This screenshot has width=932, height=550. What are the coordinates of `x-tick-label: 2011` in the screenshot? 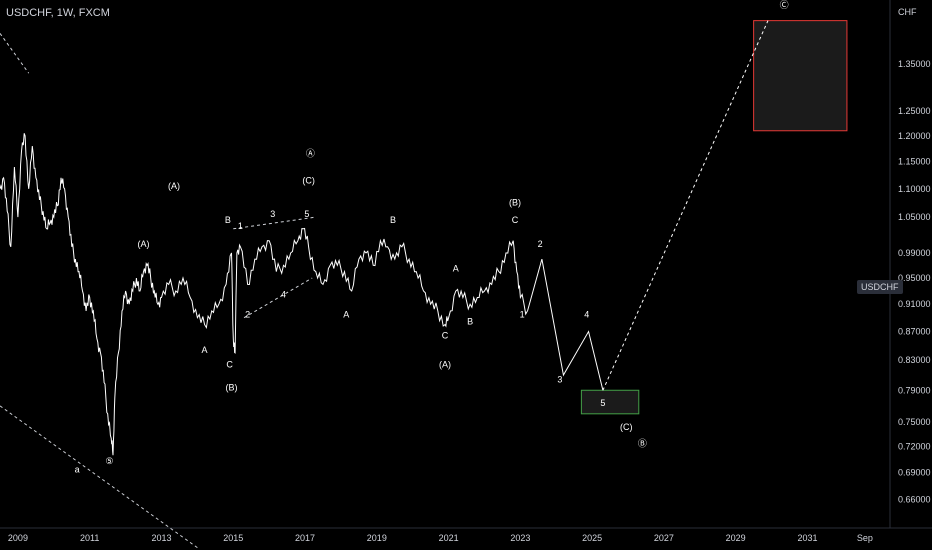 It's located at (89, 538).